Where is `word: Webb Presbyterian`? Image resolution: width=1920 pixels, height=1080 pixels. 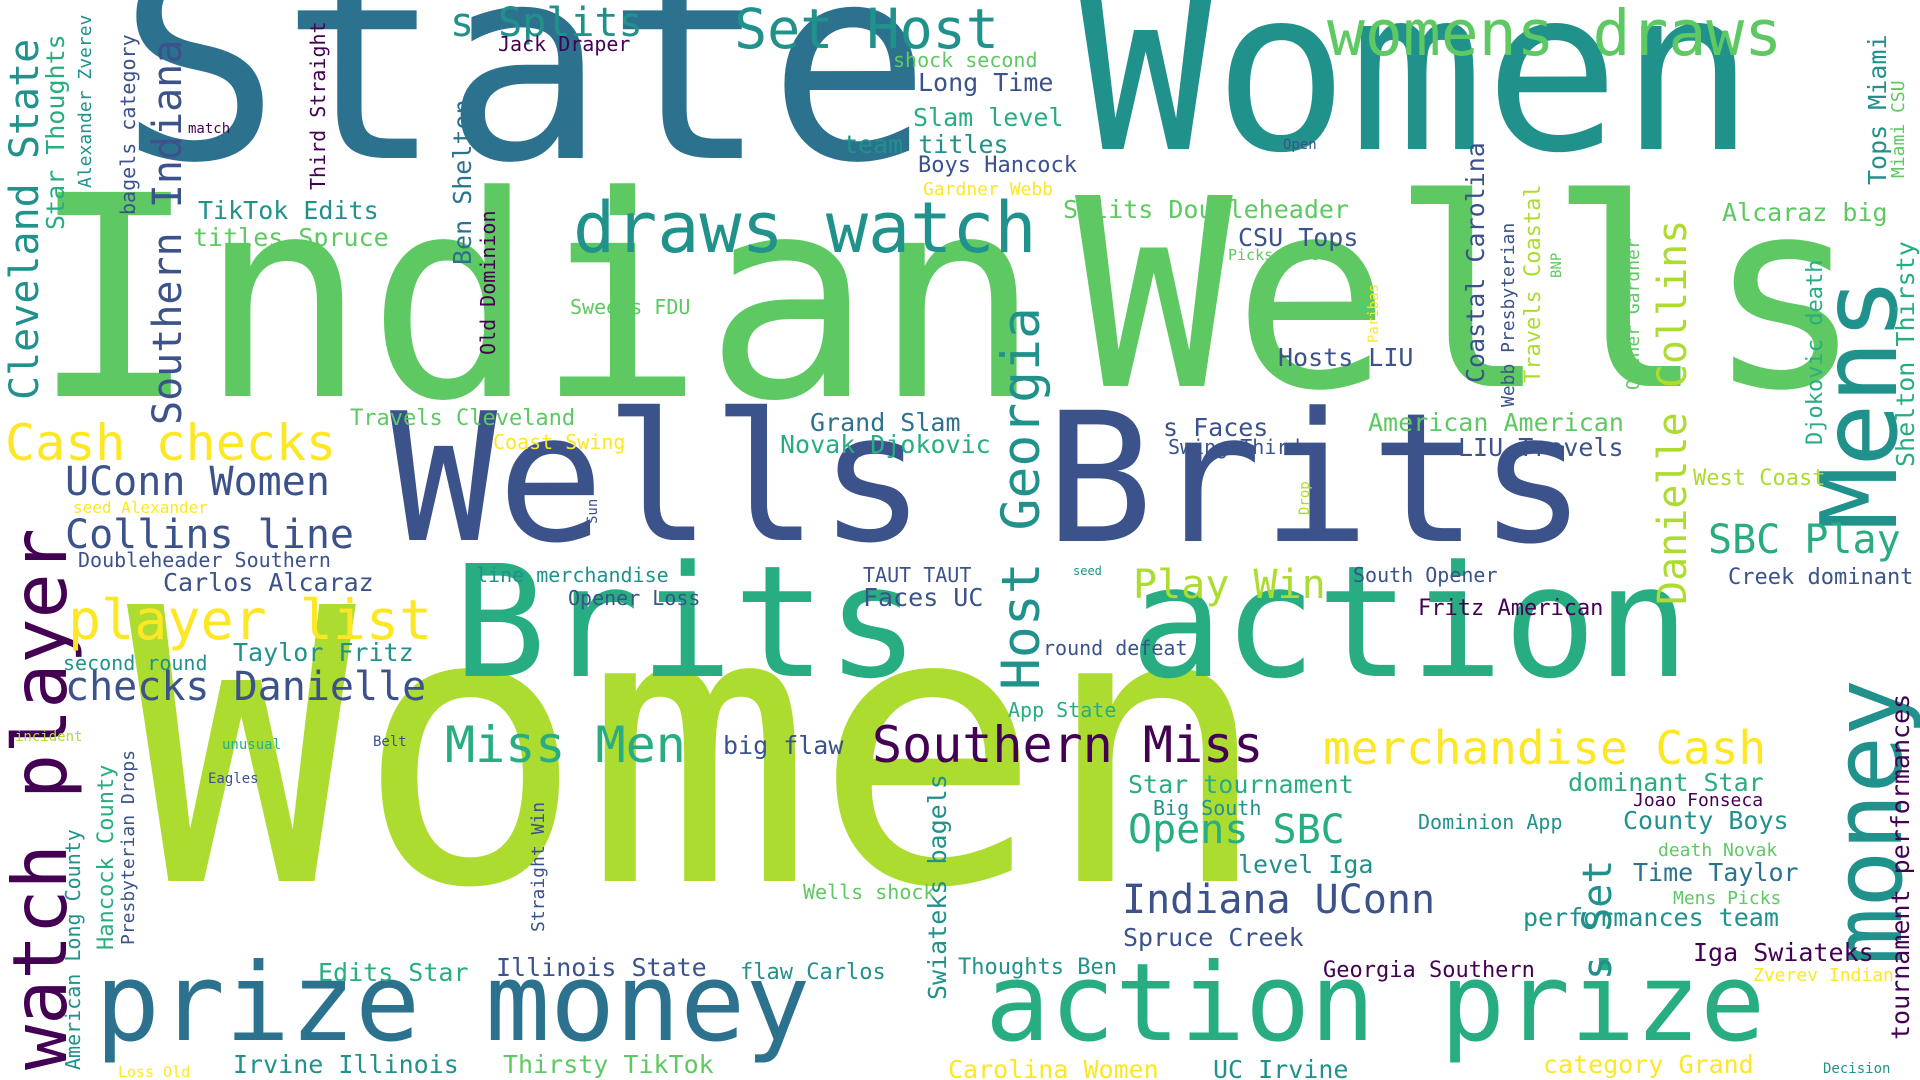
word: Webb Presbyterian is located at coordinates (1508, 314).